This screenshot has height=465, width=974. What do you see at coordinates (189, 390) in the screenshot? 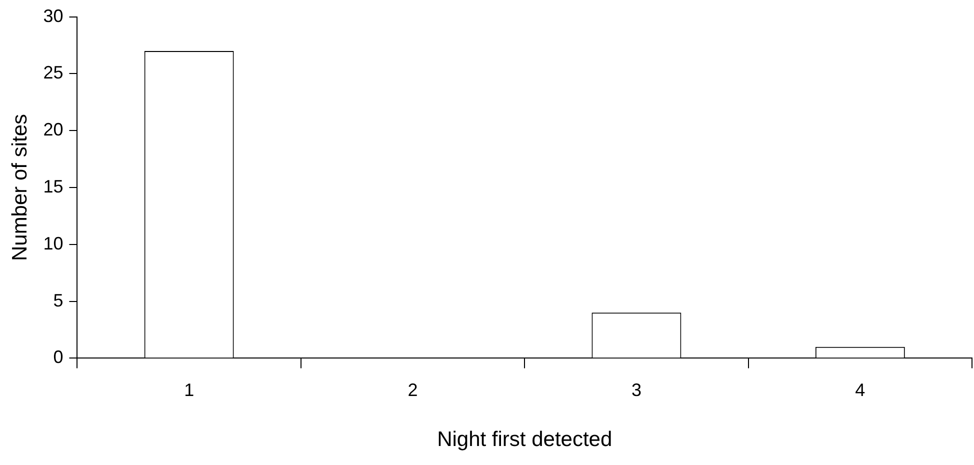
I see `x-tick-label: 1` at bounding box center [189, 390].